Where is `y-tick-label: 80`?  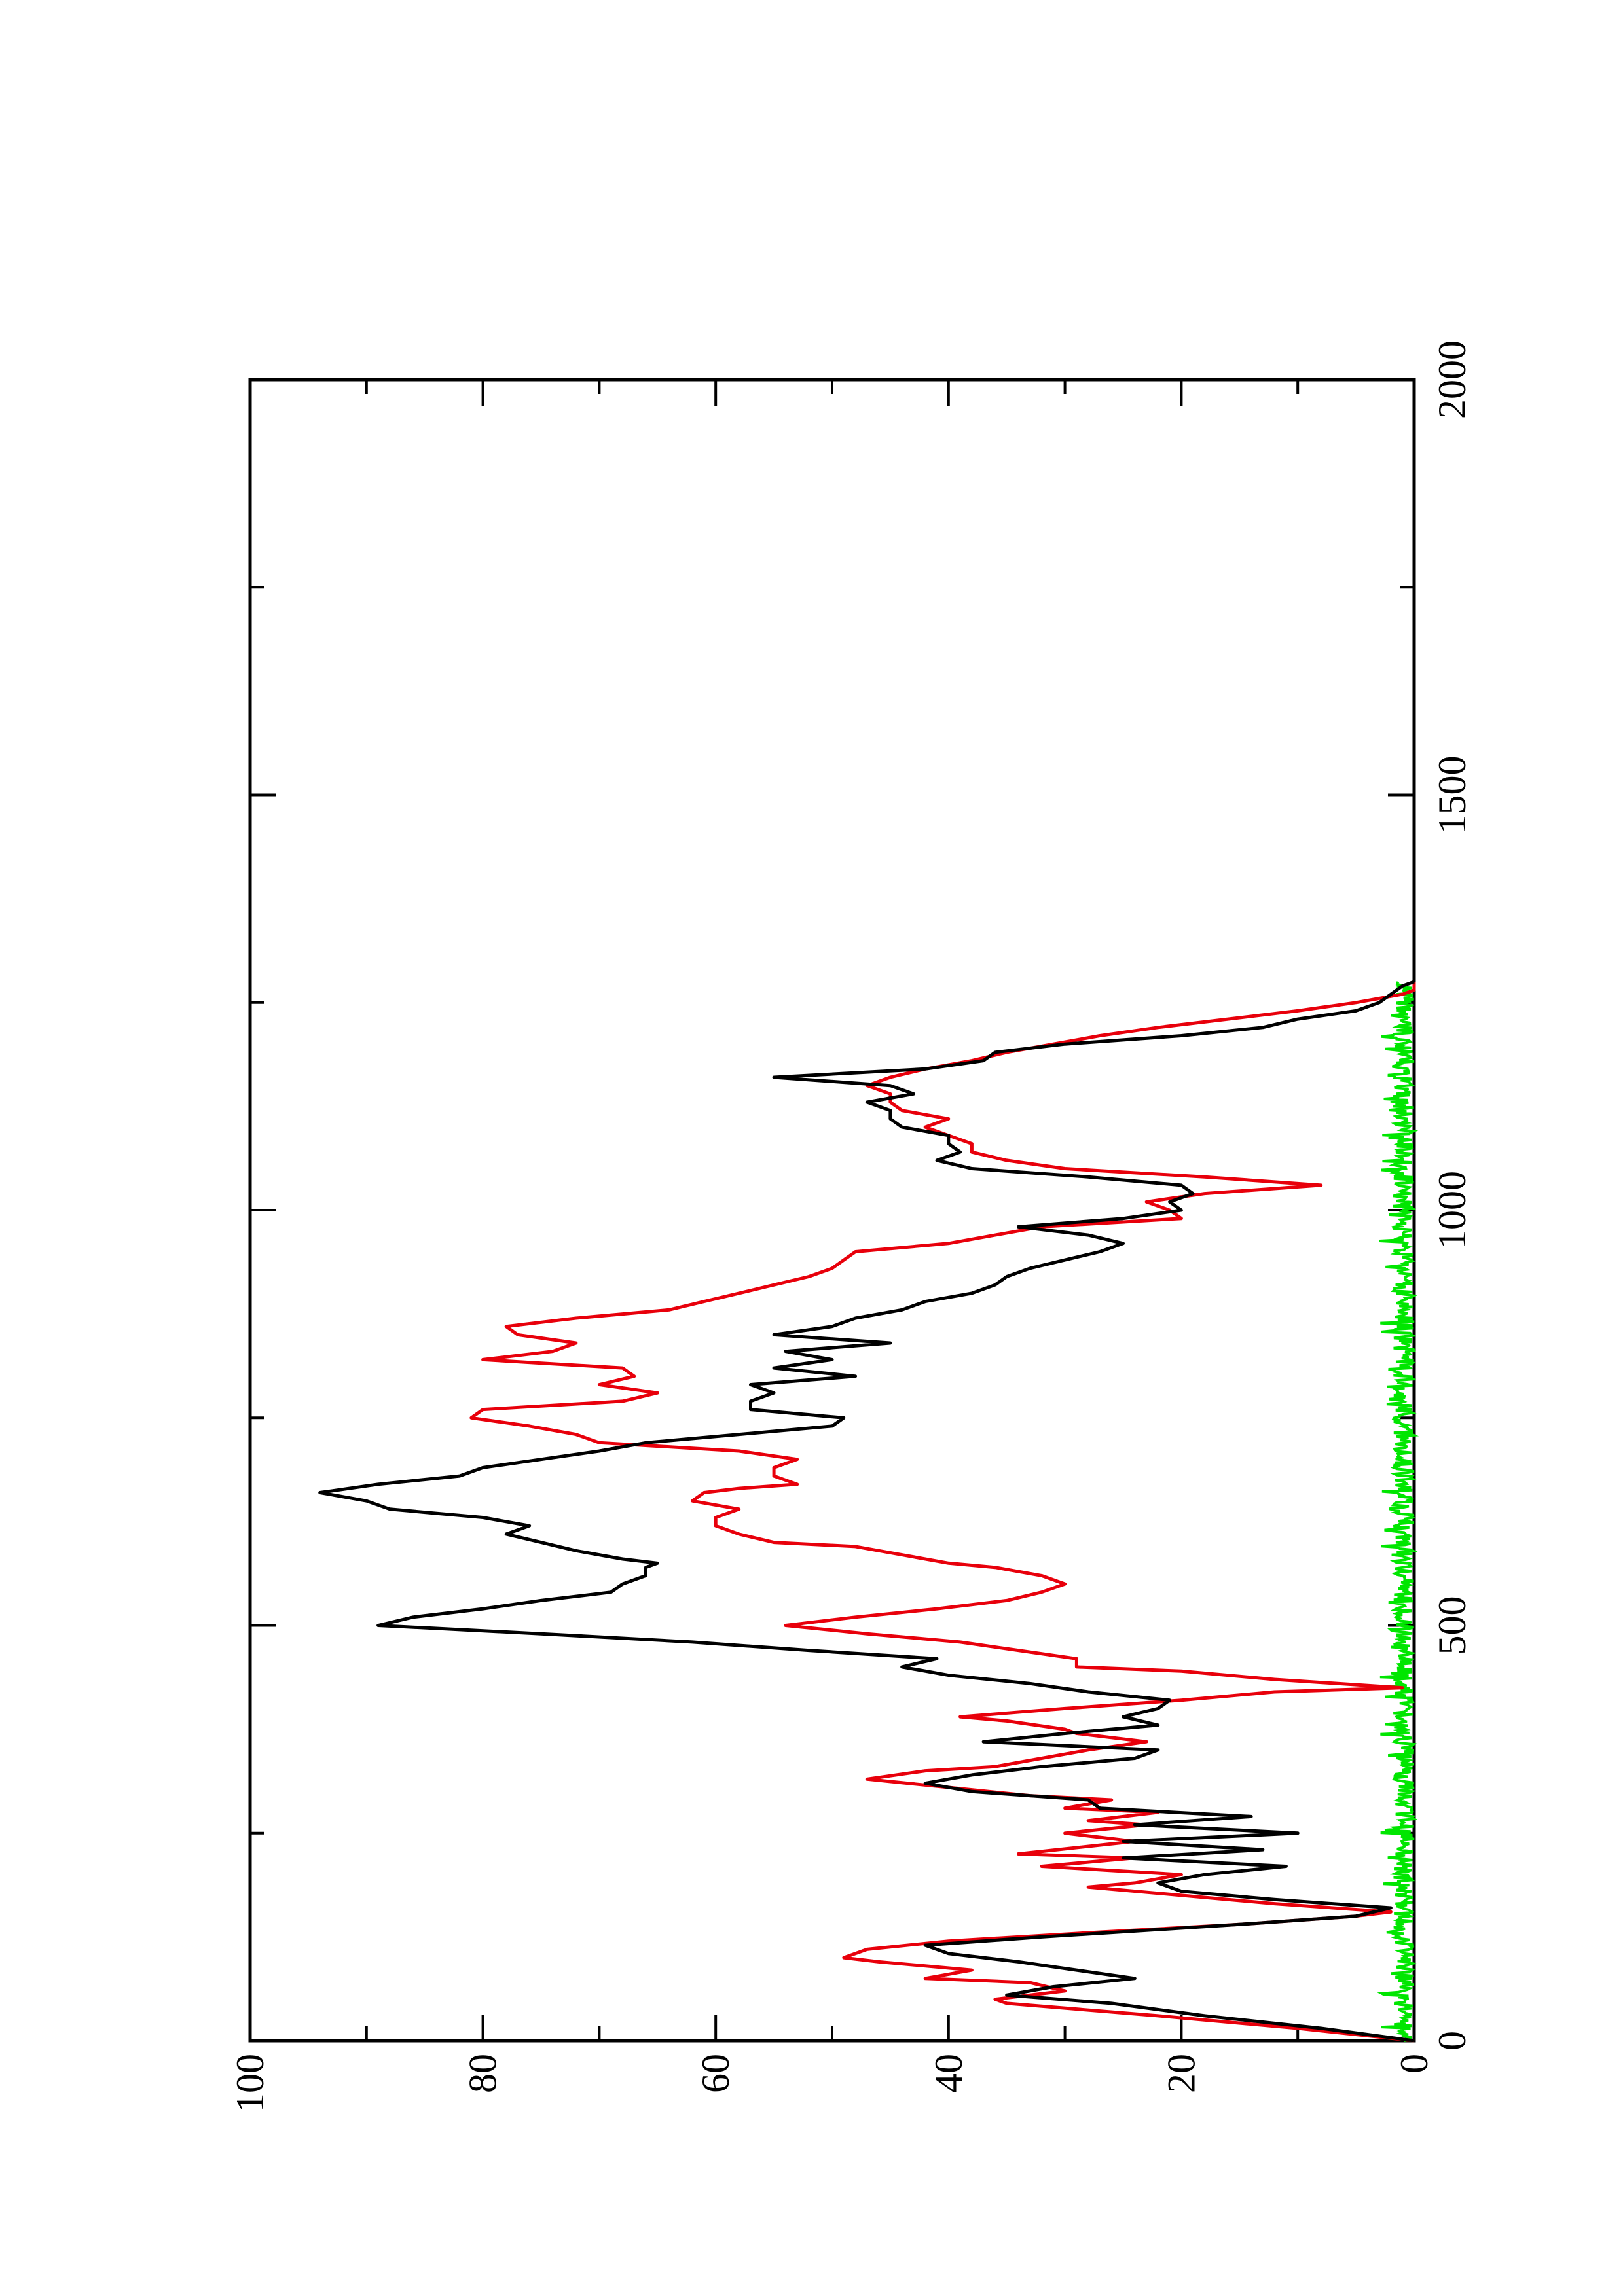
y-tick-label: 80 is located at coordinates (483, 2073).